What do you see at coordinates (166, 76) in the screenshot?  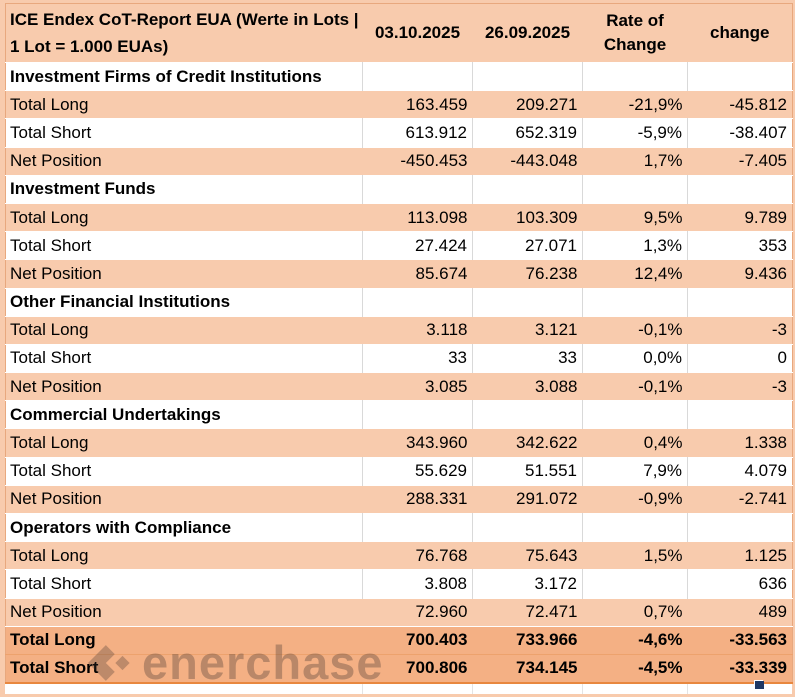 I see `row-label-cell: Investment Firms of Credit Institutions` at bounding box center [166, 76].